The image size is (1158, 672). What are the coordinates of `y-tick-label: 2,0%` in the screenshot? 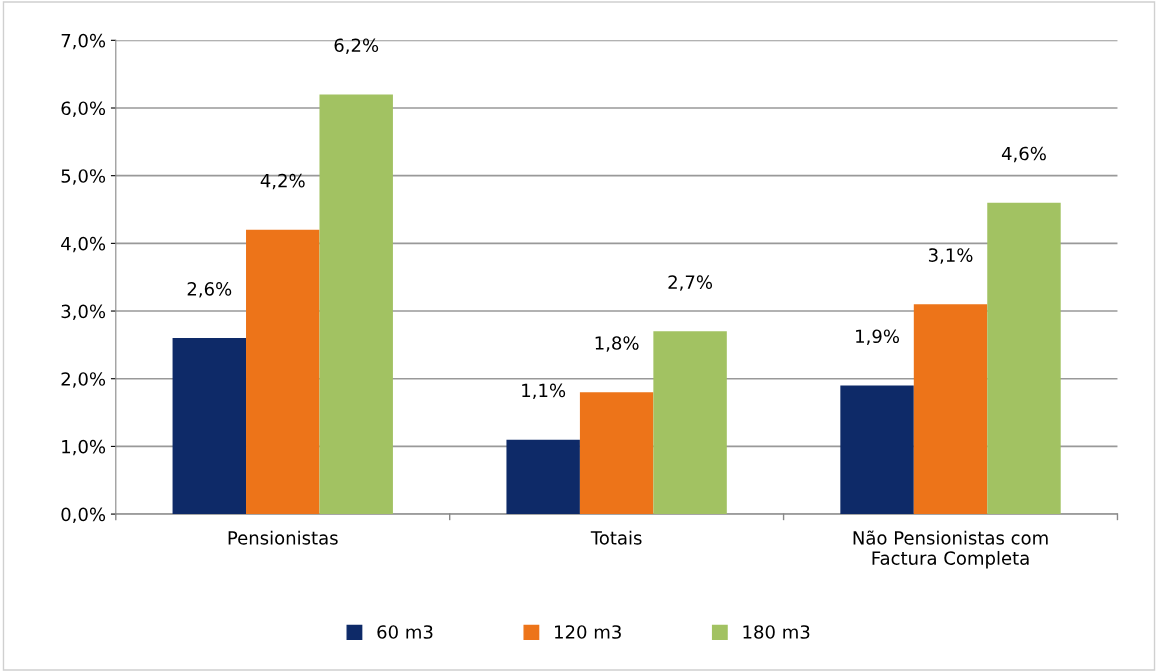 It's located at (83, 380).